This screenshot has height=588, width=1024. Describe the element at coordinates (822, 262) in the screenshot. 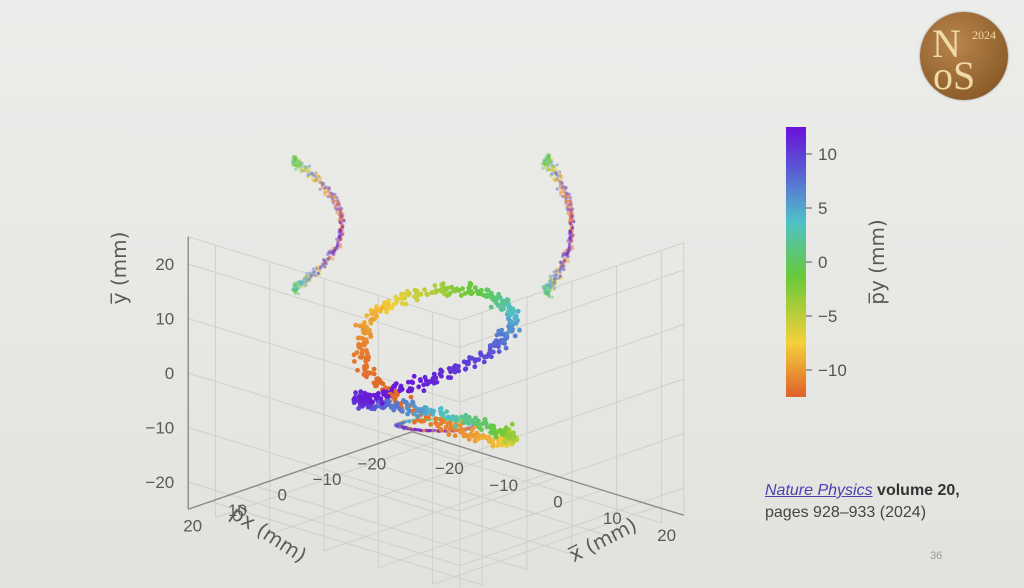

I see `colorbar-tick-label: 0` at that location.